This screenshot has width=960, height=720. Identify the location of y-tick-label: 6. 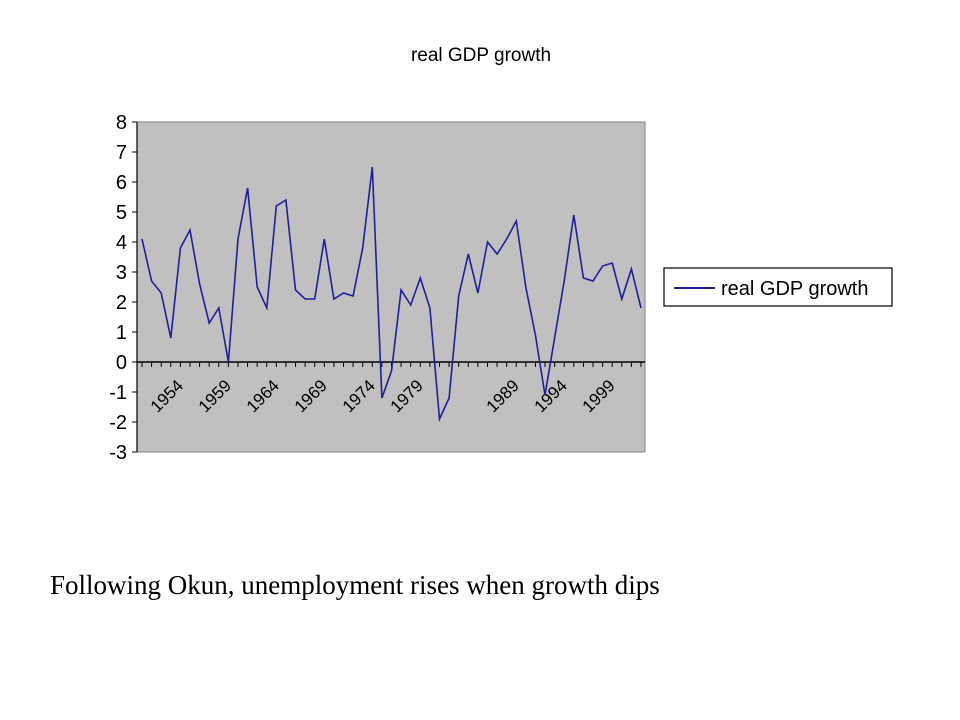
(121, 183).